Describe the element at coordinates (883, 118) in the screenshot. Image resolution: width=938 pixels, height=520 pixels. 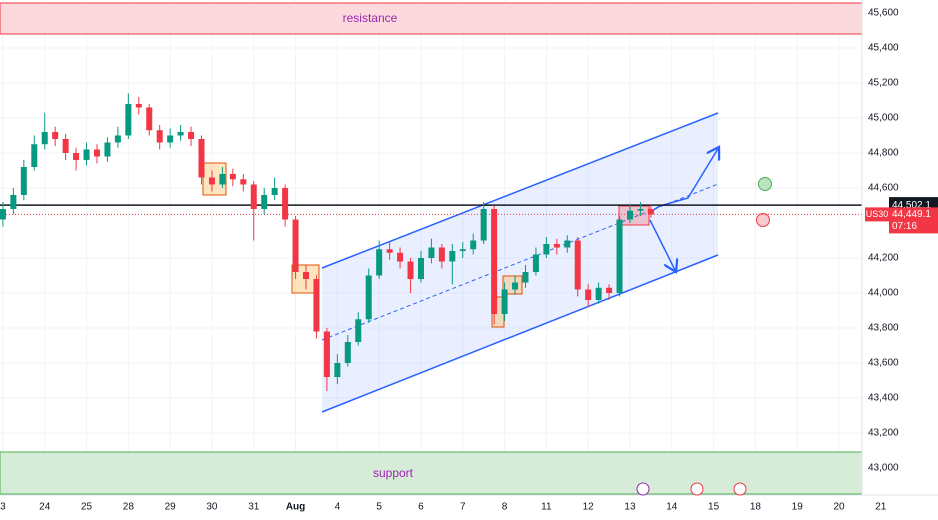
I see `y-tick-label: 45,000` at that location.